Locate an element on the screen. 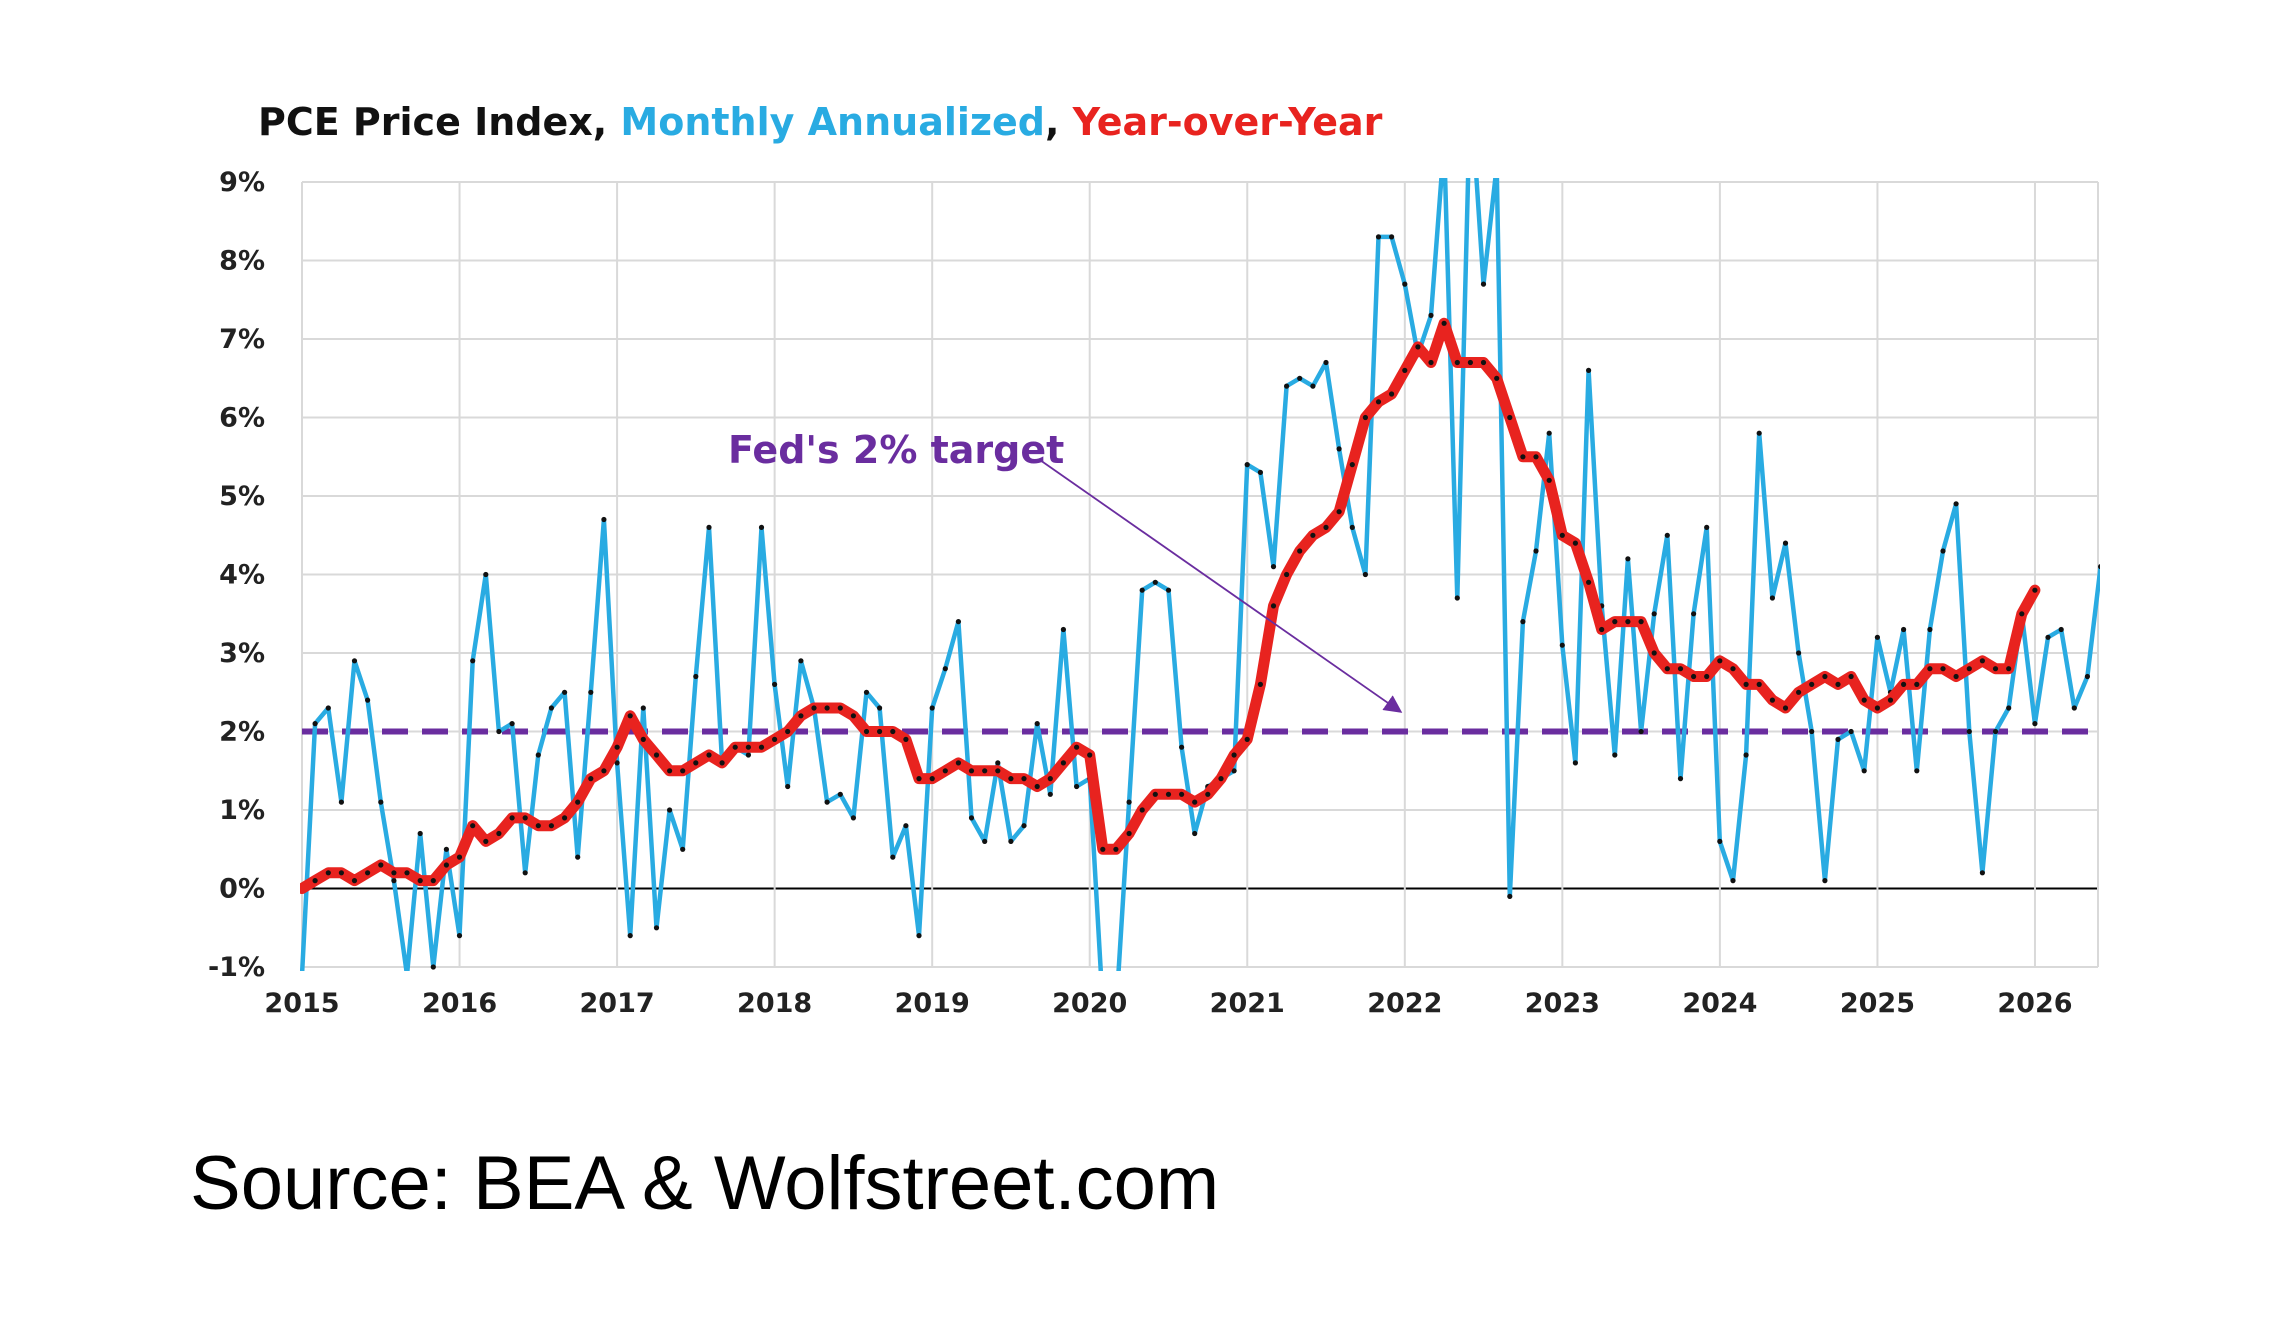 The height and width of the screenshot is (1321, 2282). x-tick-label: 2025 is located at coordinates (1877, 1003).